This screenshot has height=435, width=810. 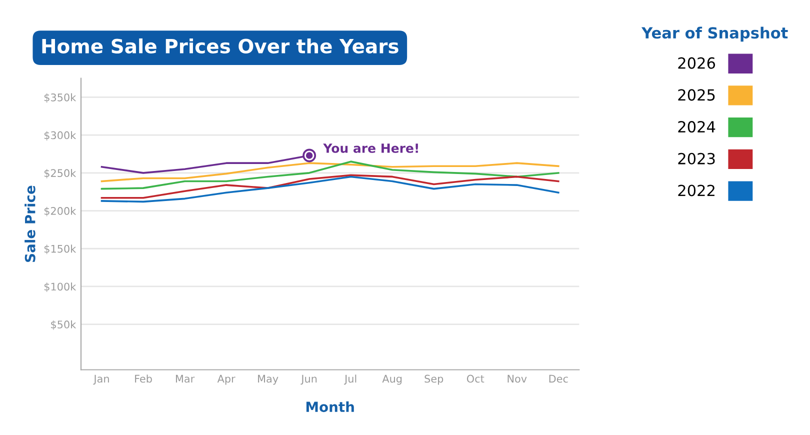 What do you see at coordinates (714, 34) in the screenshot?
I see `legend-title: Year of Snapshot` at bounding box center [714, 34].